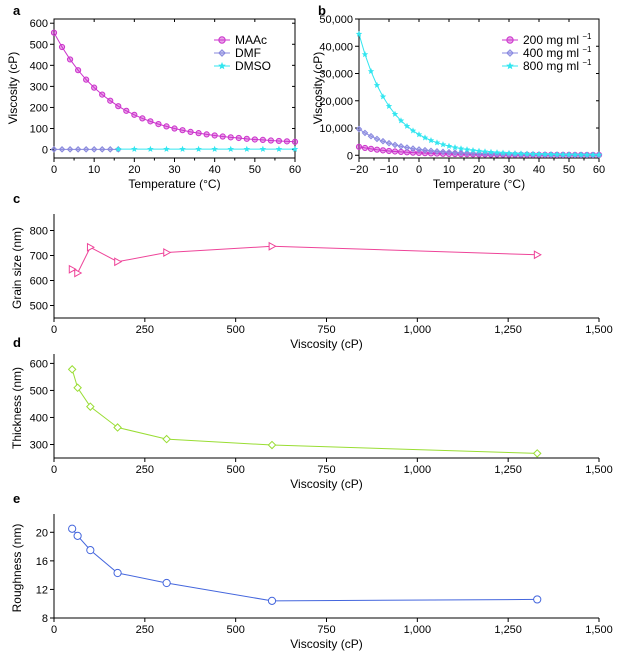 This screenshot has height=656, width=625. Describe the element at coordinates (13, 88) in the screenshot. I see `y-axis-label: Viscosity (cP)` at that location.